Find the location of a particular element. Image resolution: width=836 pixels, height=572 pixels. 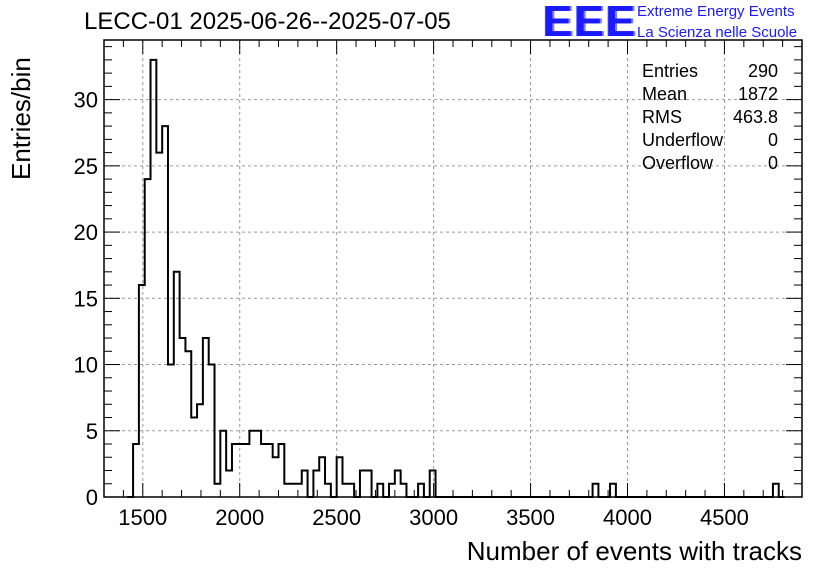

logo-subtitle-1: Extreme Energy Events is located at coordinates (716, 11).